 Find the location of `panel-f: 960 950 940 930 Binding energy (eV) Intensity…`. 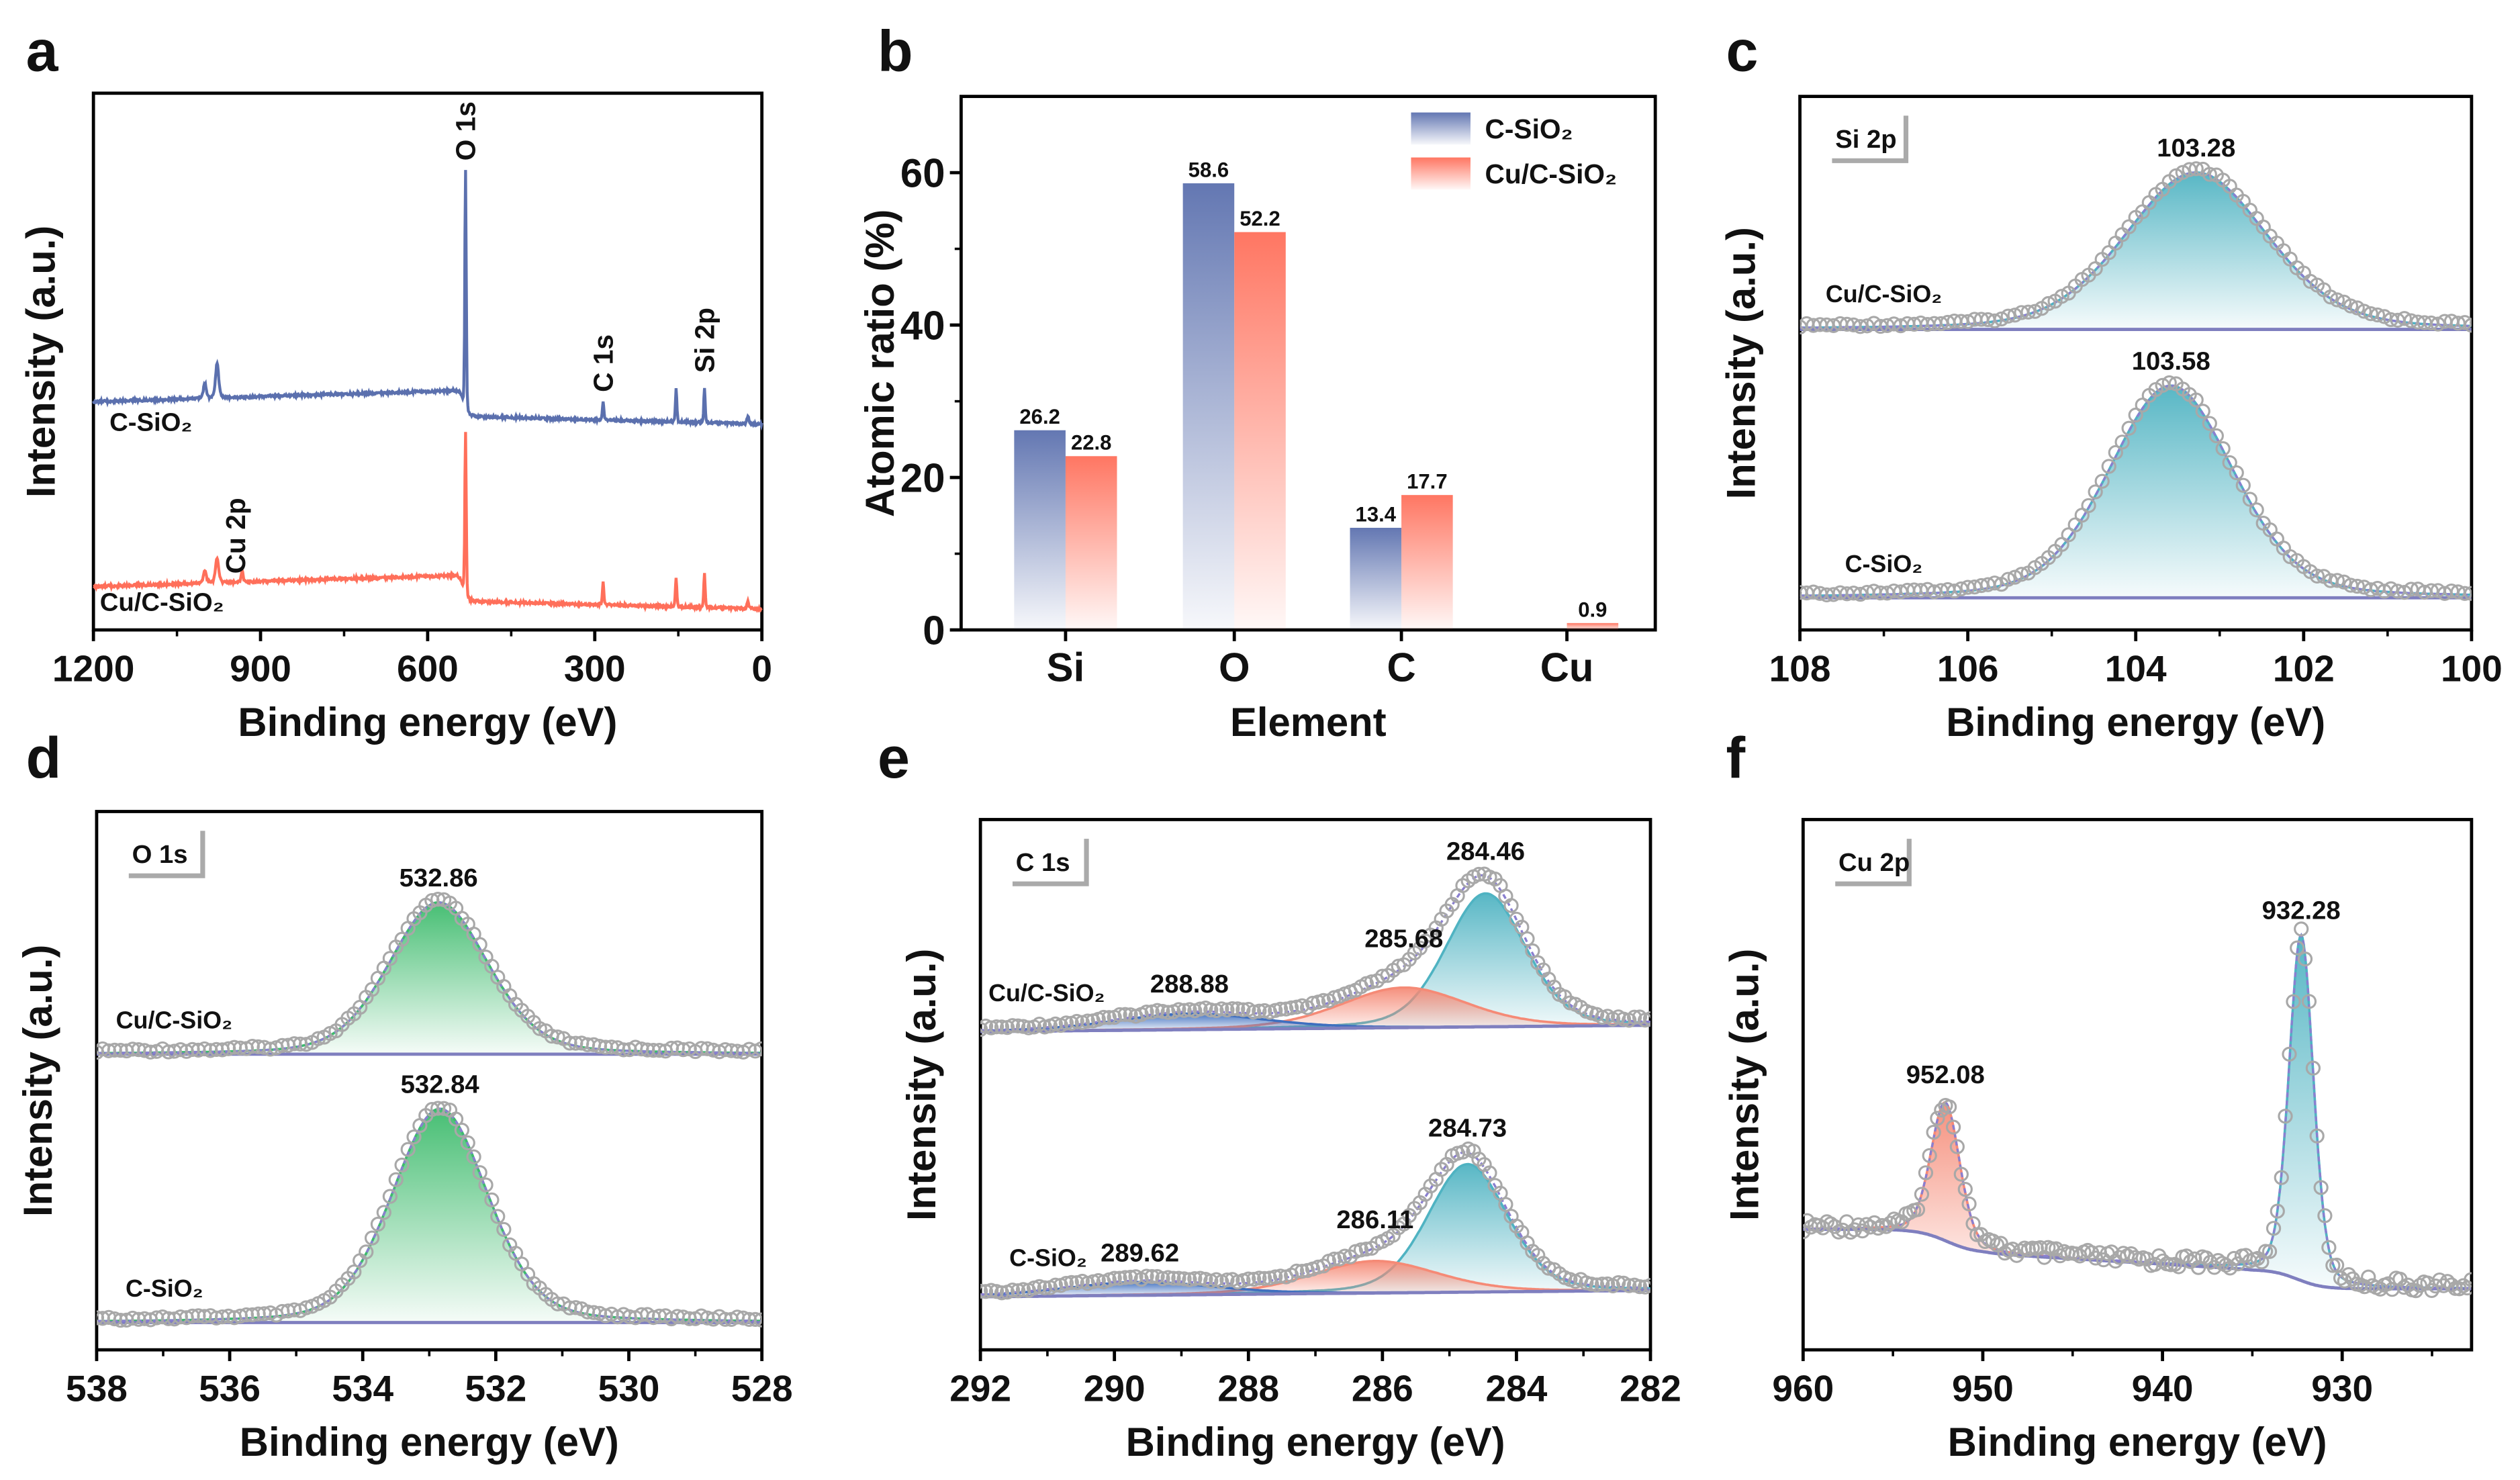

panel-f: 960 950 940 930 Binding energy (eV) Intensity… is located at coordinates (2098, 1141).